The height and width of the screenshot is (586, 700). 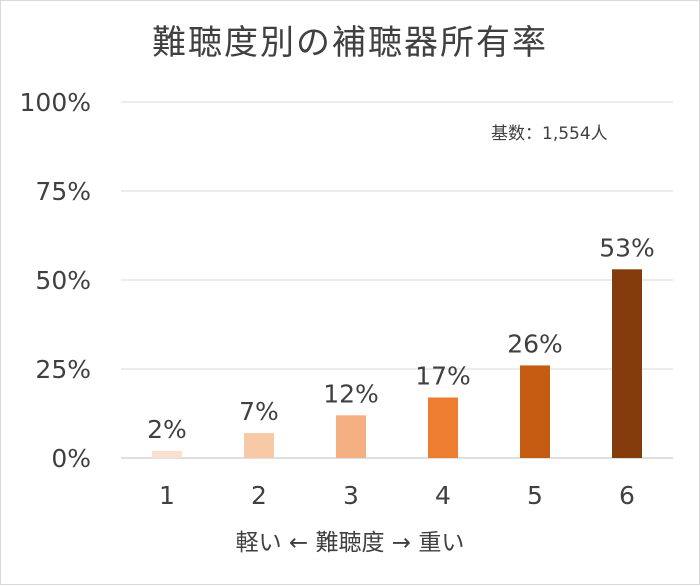 I want to click on x-tick-label: 4, so click(x=443, y=495).